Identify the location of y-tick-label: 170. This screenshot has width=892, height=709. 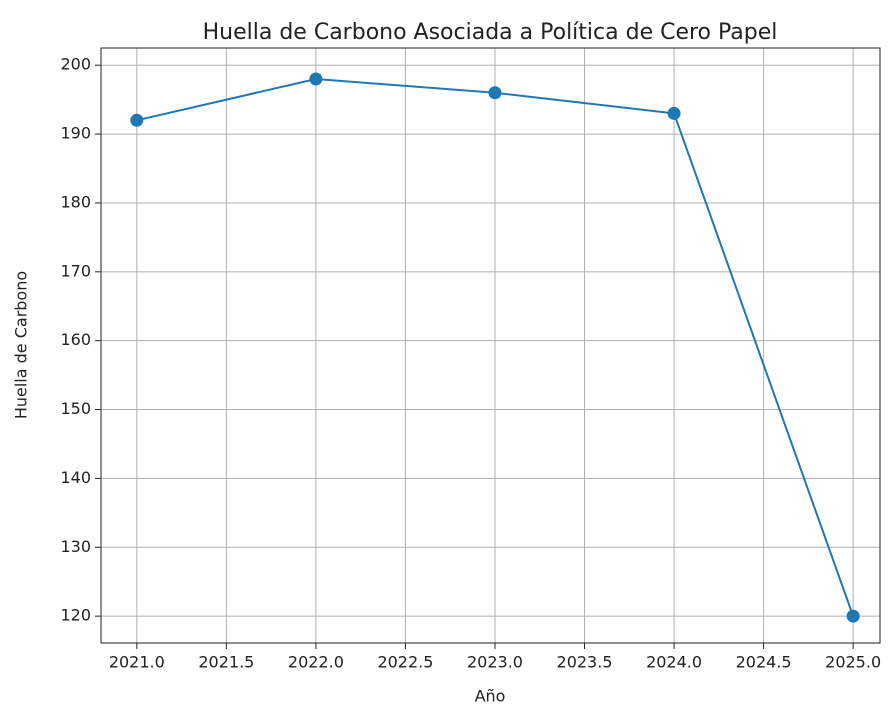
(75, 270).